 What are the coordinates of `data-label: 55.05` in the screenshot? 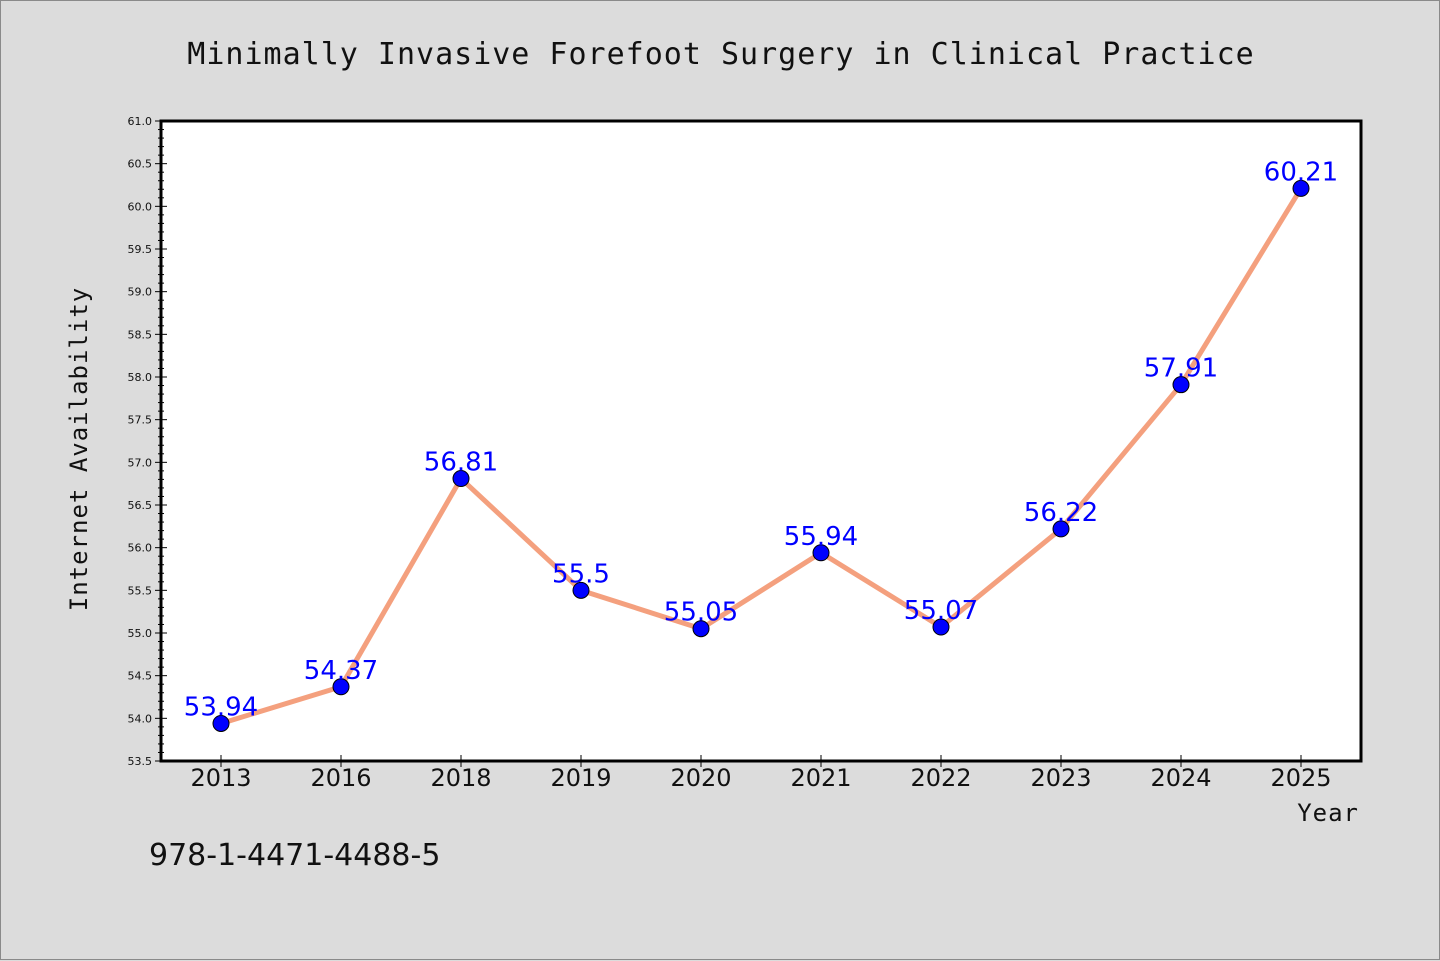 It's located at (701, 613).